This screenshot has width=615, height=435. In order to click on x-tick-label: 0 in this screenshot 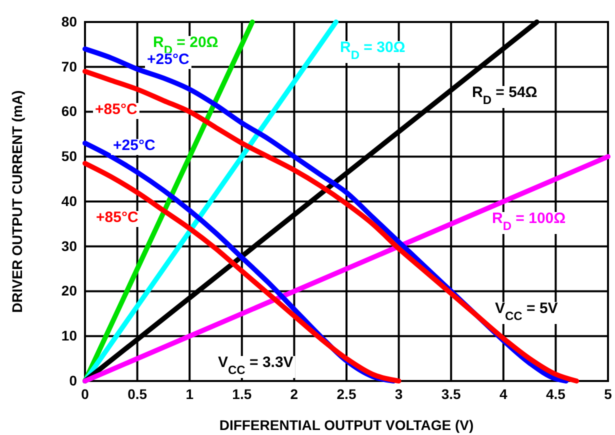, I will do `click(85, 394)`.